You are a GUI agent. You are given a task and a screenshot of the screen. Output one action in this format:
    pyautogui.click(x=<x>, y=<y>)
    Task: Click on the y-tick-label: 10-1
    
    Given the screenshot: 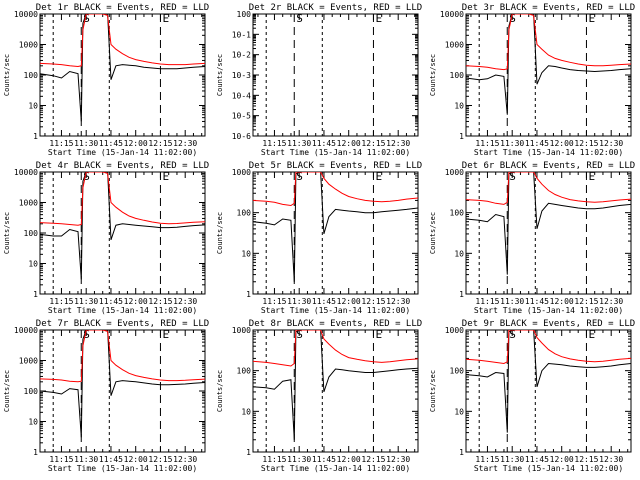 What is the action you would take?
    pyautogui.click(x=241, y=34)
    